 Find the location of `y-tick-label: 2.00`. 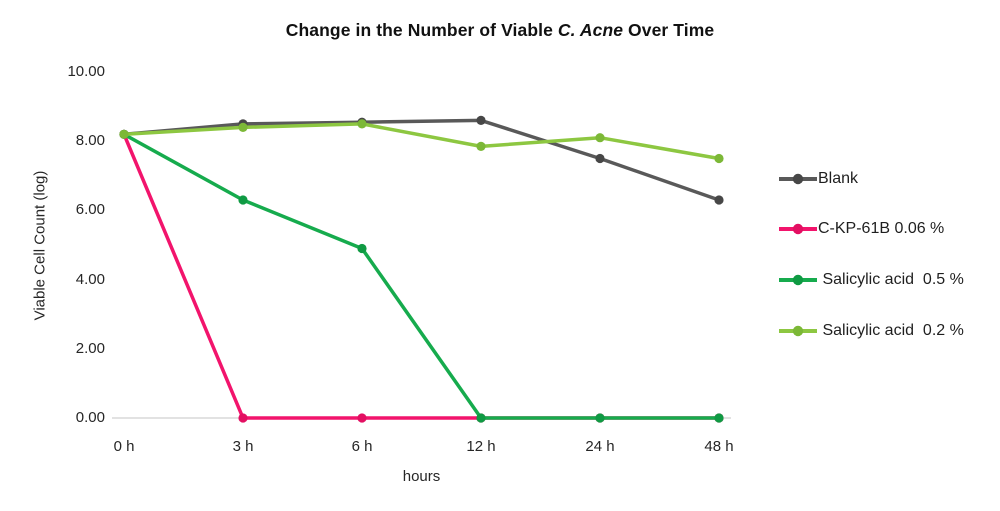

y-tick-label: 2.00 is located at coordinates (90, 348).